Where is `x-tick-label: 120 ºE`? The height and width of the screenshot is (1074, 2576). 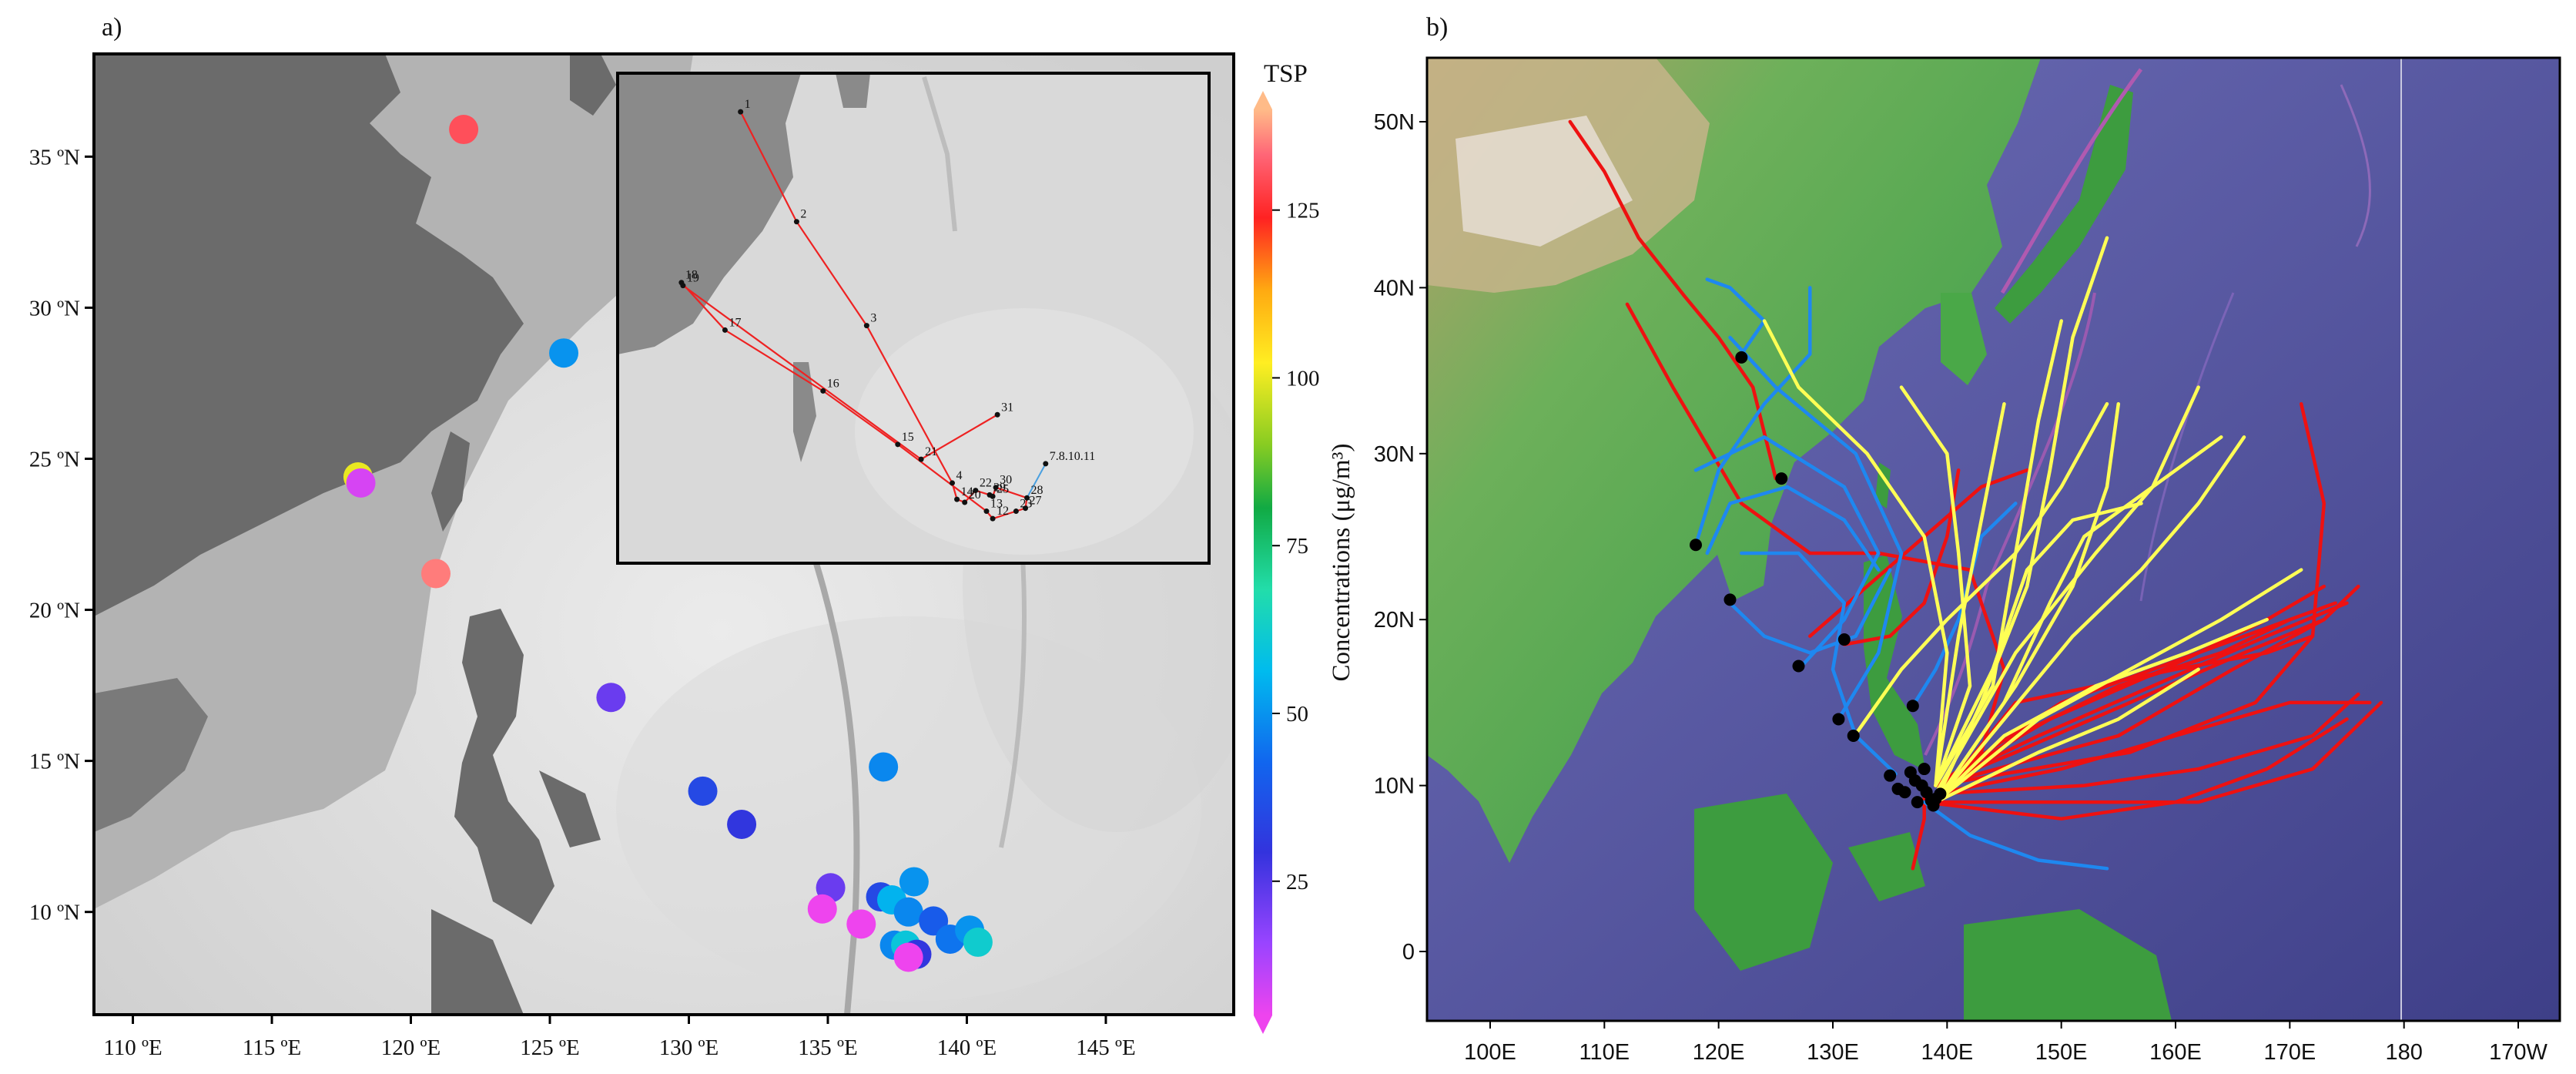 x-tick-label: 120 ºE is located at coordinates (411, 1047).